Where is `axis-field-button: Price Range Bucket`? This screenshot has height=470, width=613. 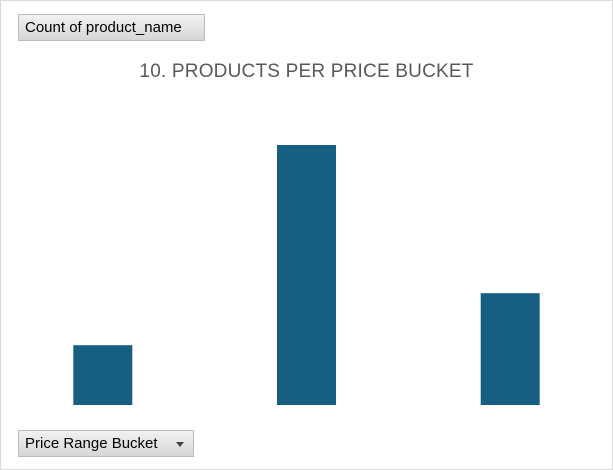
axis-field-button: Price Range Bucket is located at coordinates (106, 443).